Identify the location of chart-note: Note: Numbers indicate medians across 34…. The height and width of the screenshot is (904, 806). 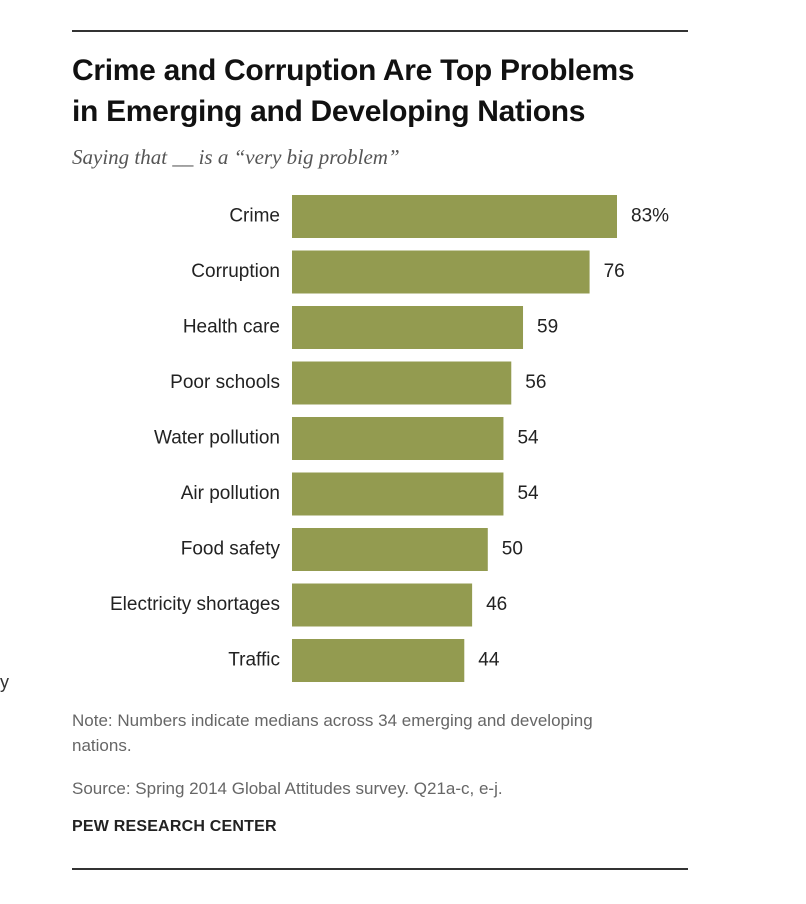
(332, 733).